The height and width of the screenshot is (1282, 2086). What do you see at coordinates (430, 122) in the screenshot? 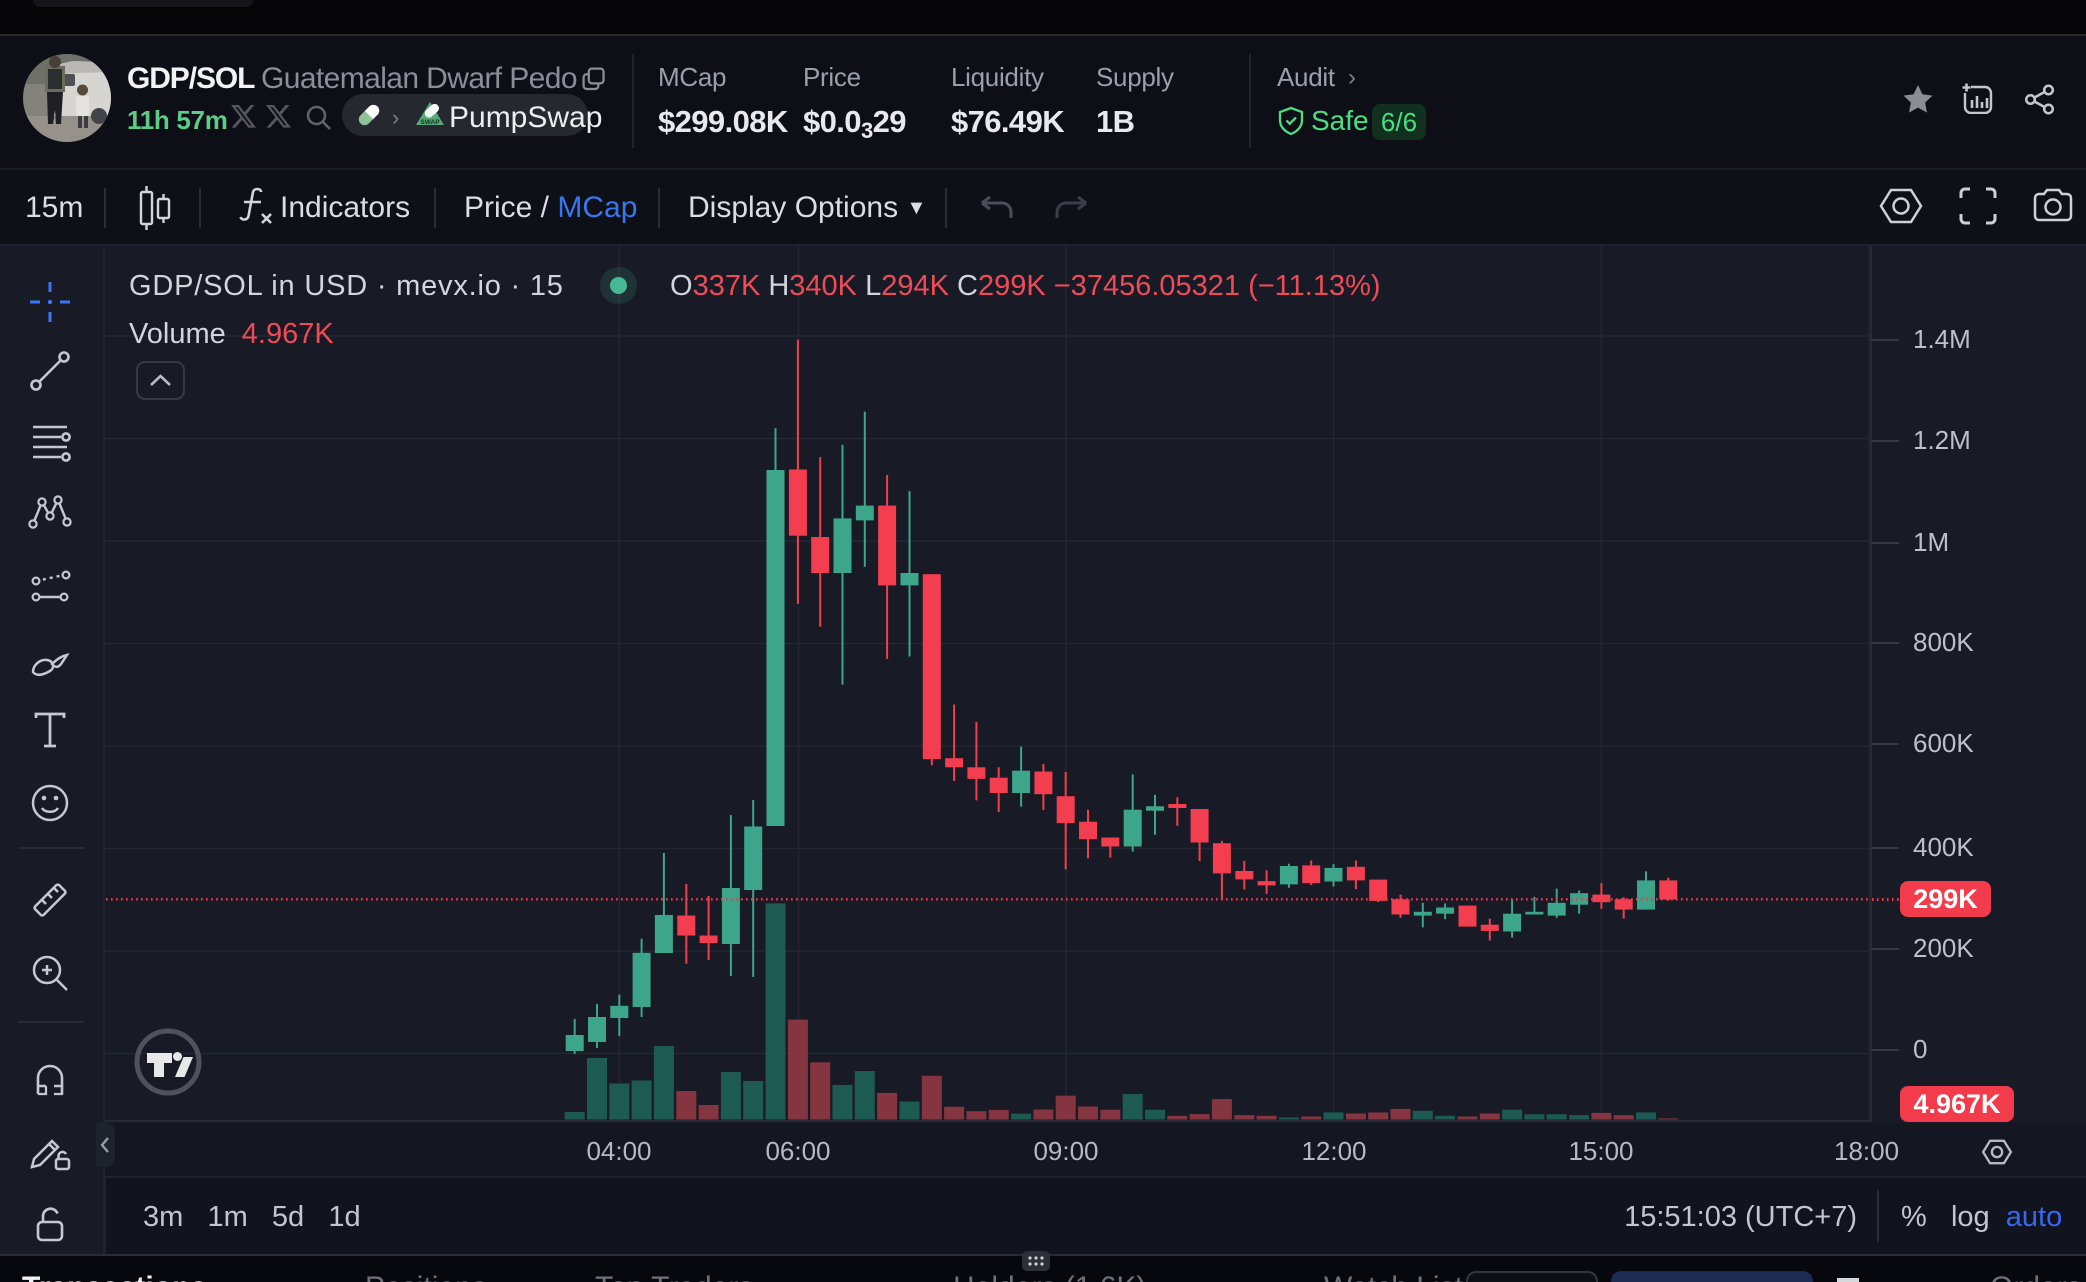
I see `svg-text: SWAP` at bounding box center [430, 122].